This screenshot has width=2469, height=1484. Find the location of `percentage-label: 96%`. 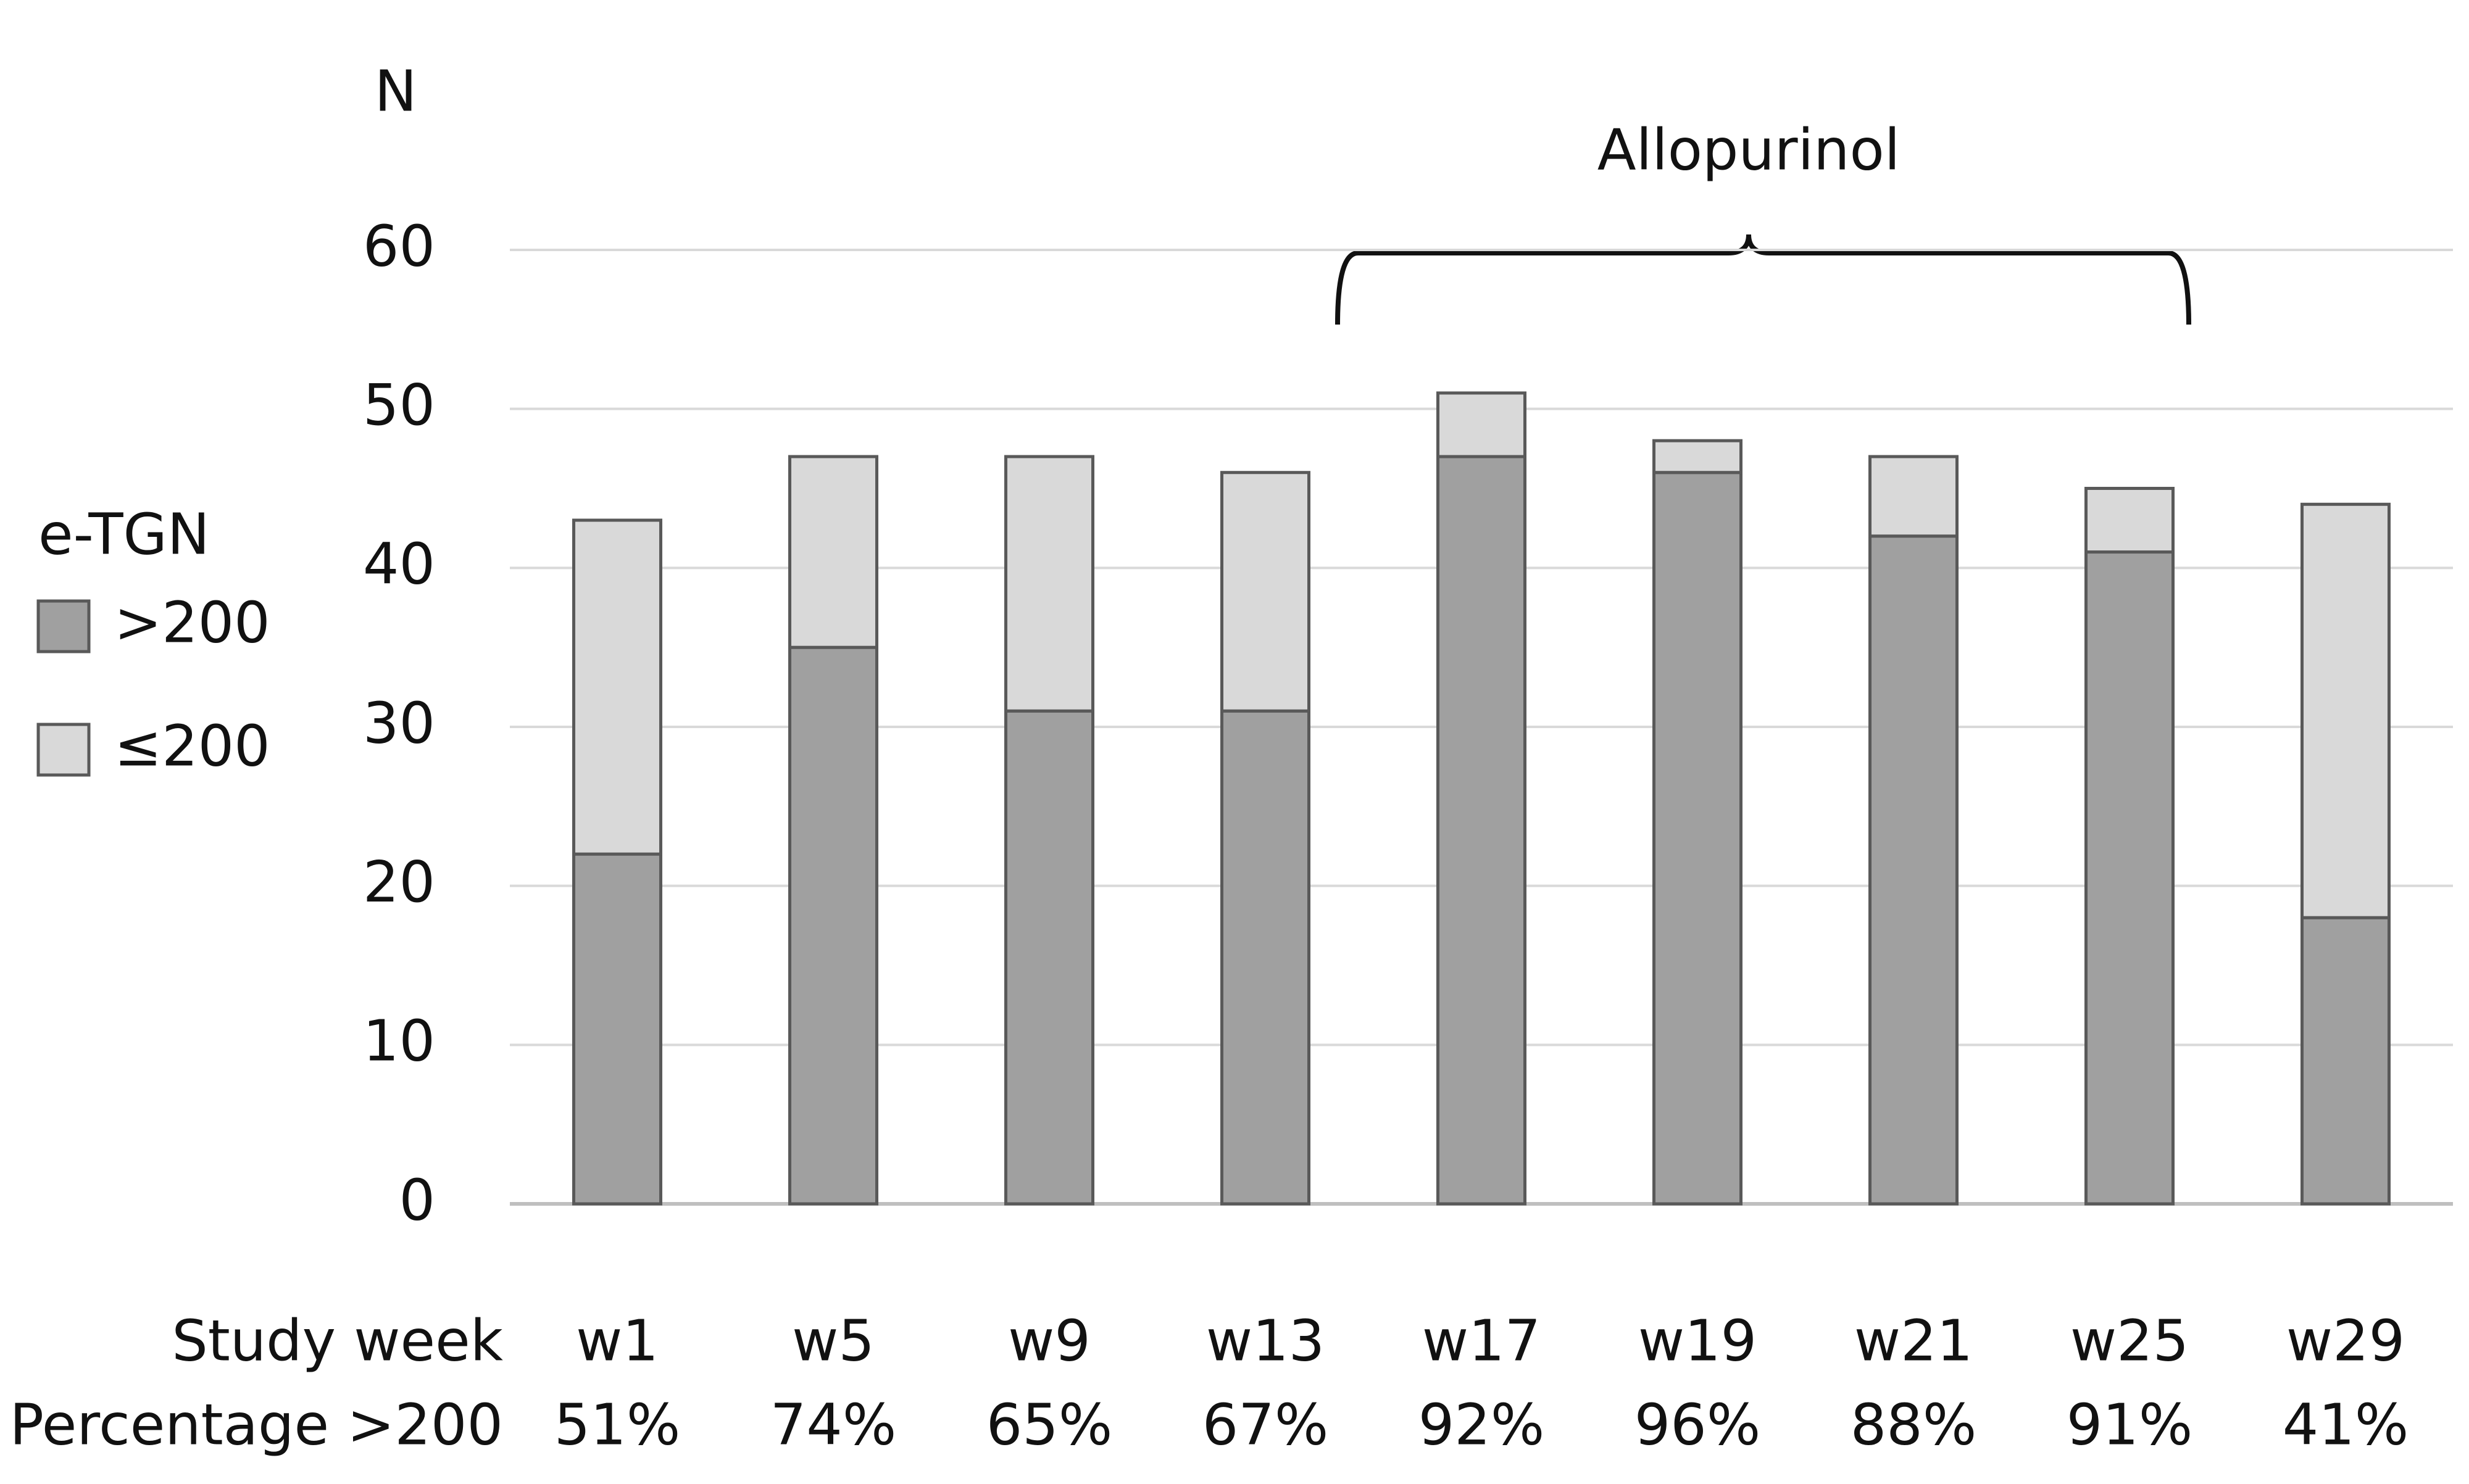

percentage-label: 96% is located at coordinates (1697, 1424).